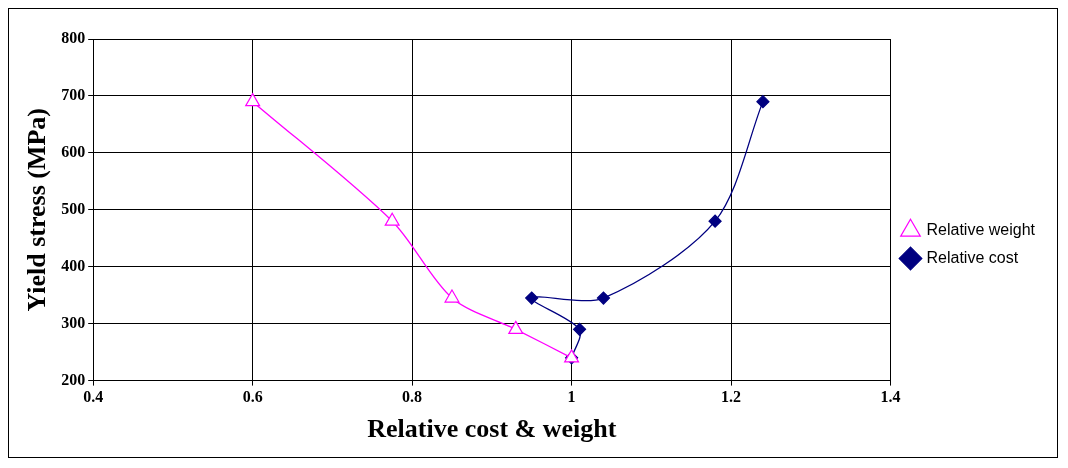  What do you see at coordinates (492, 429) in the screenshot?
I see `x-axis-title: Relative cost & weight` at bounding box center [492, 429].